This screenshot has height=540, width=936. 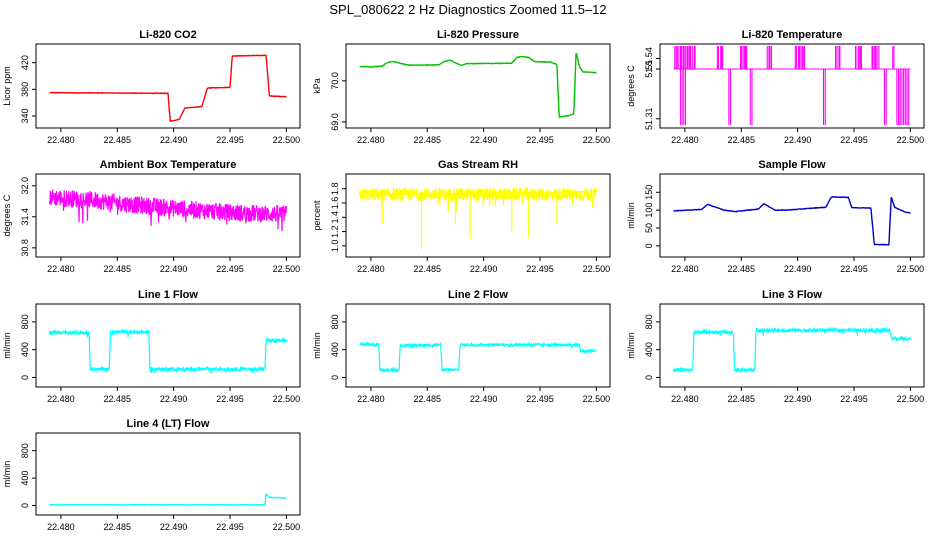 What do you see at coordinates (478, 165) in the screenshot?
I see `chart-title: Gas Stream RH` at bounding box center [478, 165].